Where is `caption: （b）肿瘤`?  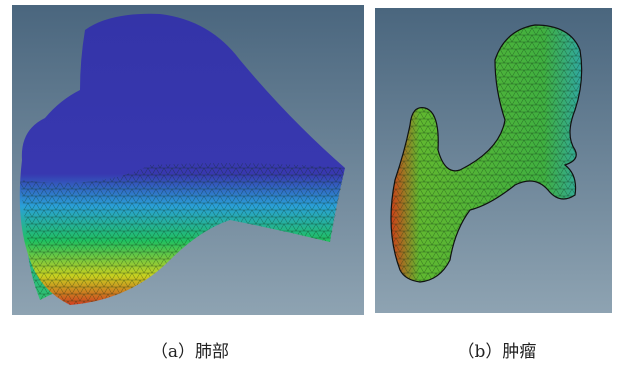
caption: （b）肿瘤 is located at coordinates (497, 352).